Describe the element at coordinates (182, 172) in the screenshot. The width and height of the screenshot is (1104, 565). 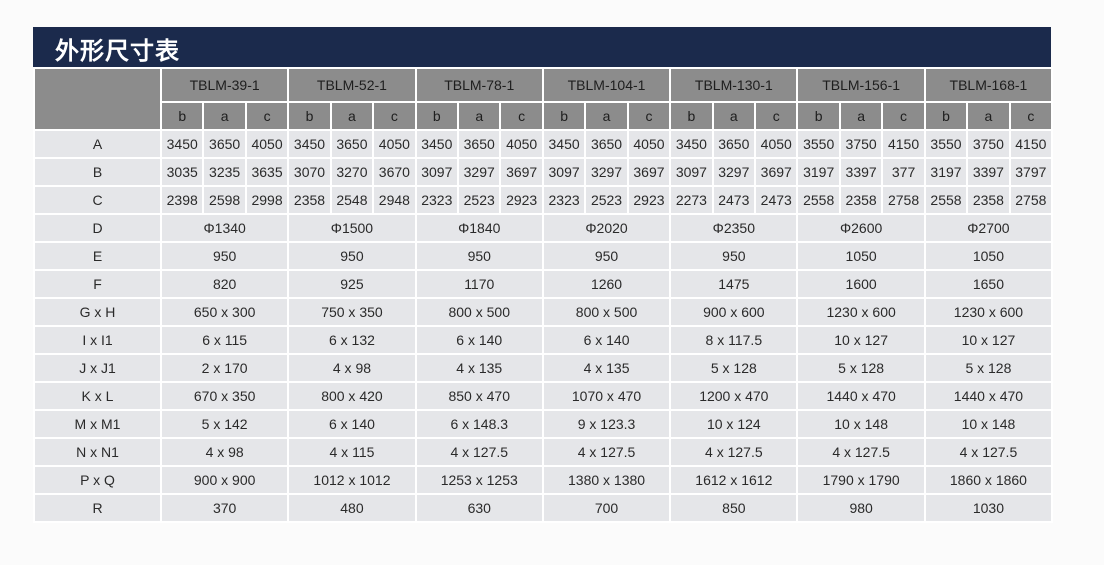
I see `table-cell: 3035` at that location.